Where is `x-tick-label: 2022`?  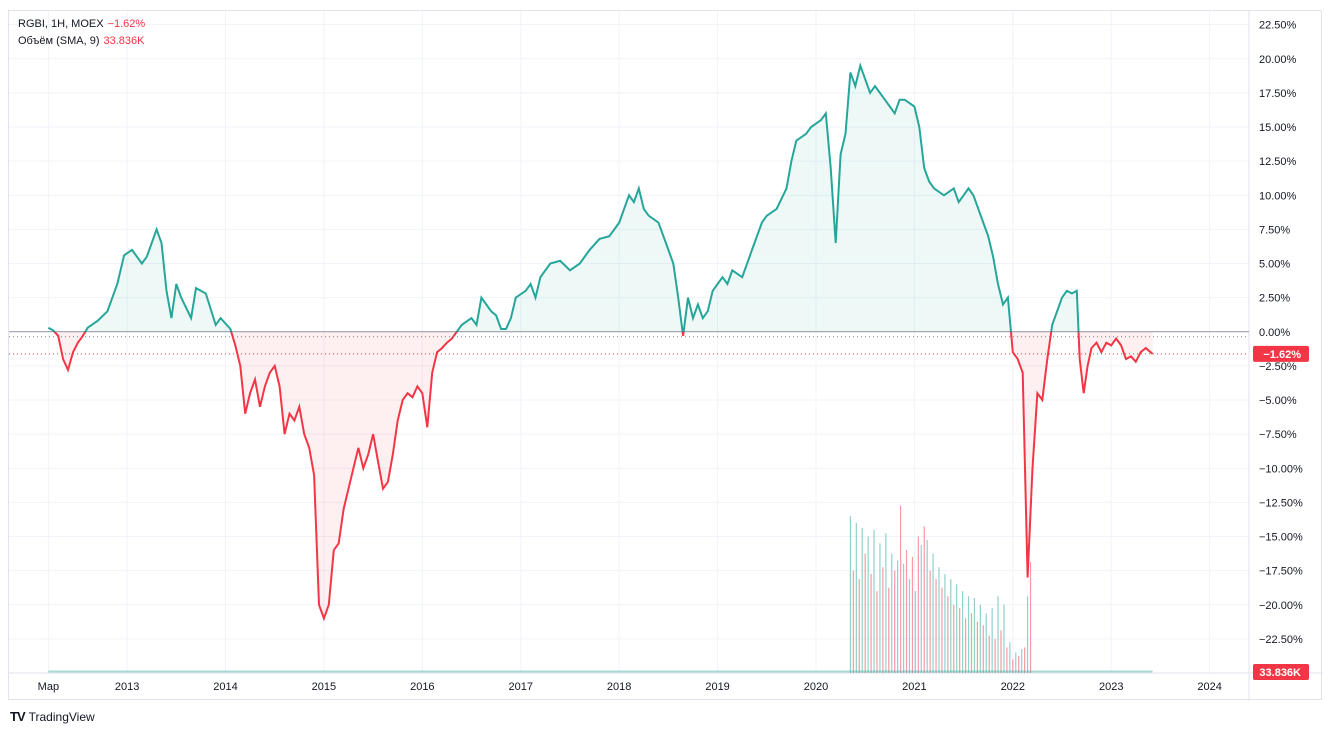
x-tick-label: 2022 is located at coordinates (1013, 687).